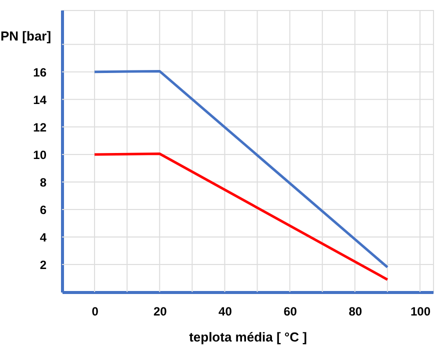 The image size is (445, 348). What do you see at coordinates (40, 72) in the screenshot?
I see `y-tick-label: 16` at bounding box center [40, 72].